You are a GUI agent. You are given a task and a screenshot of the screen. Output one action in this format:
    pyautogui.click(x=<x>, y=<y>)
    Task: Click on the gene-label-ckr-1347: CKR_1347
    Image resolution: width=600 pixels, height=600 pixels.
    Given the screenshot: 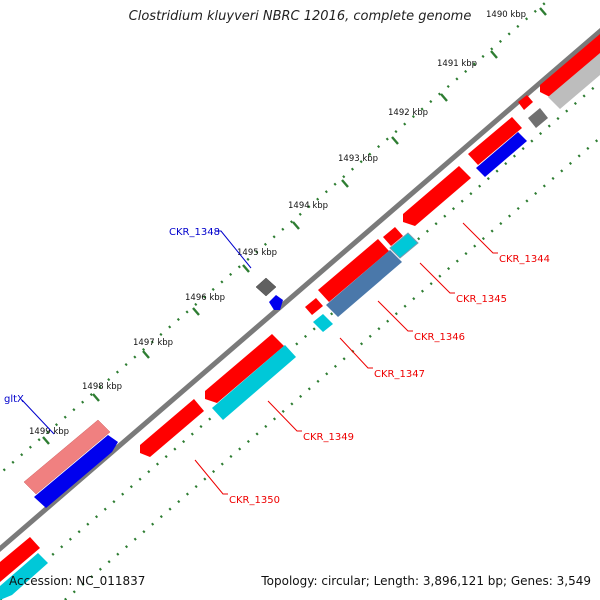 What is the action you would take?
    pyautogui.click(x=399, y=374)
    